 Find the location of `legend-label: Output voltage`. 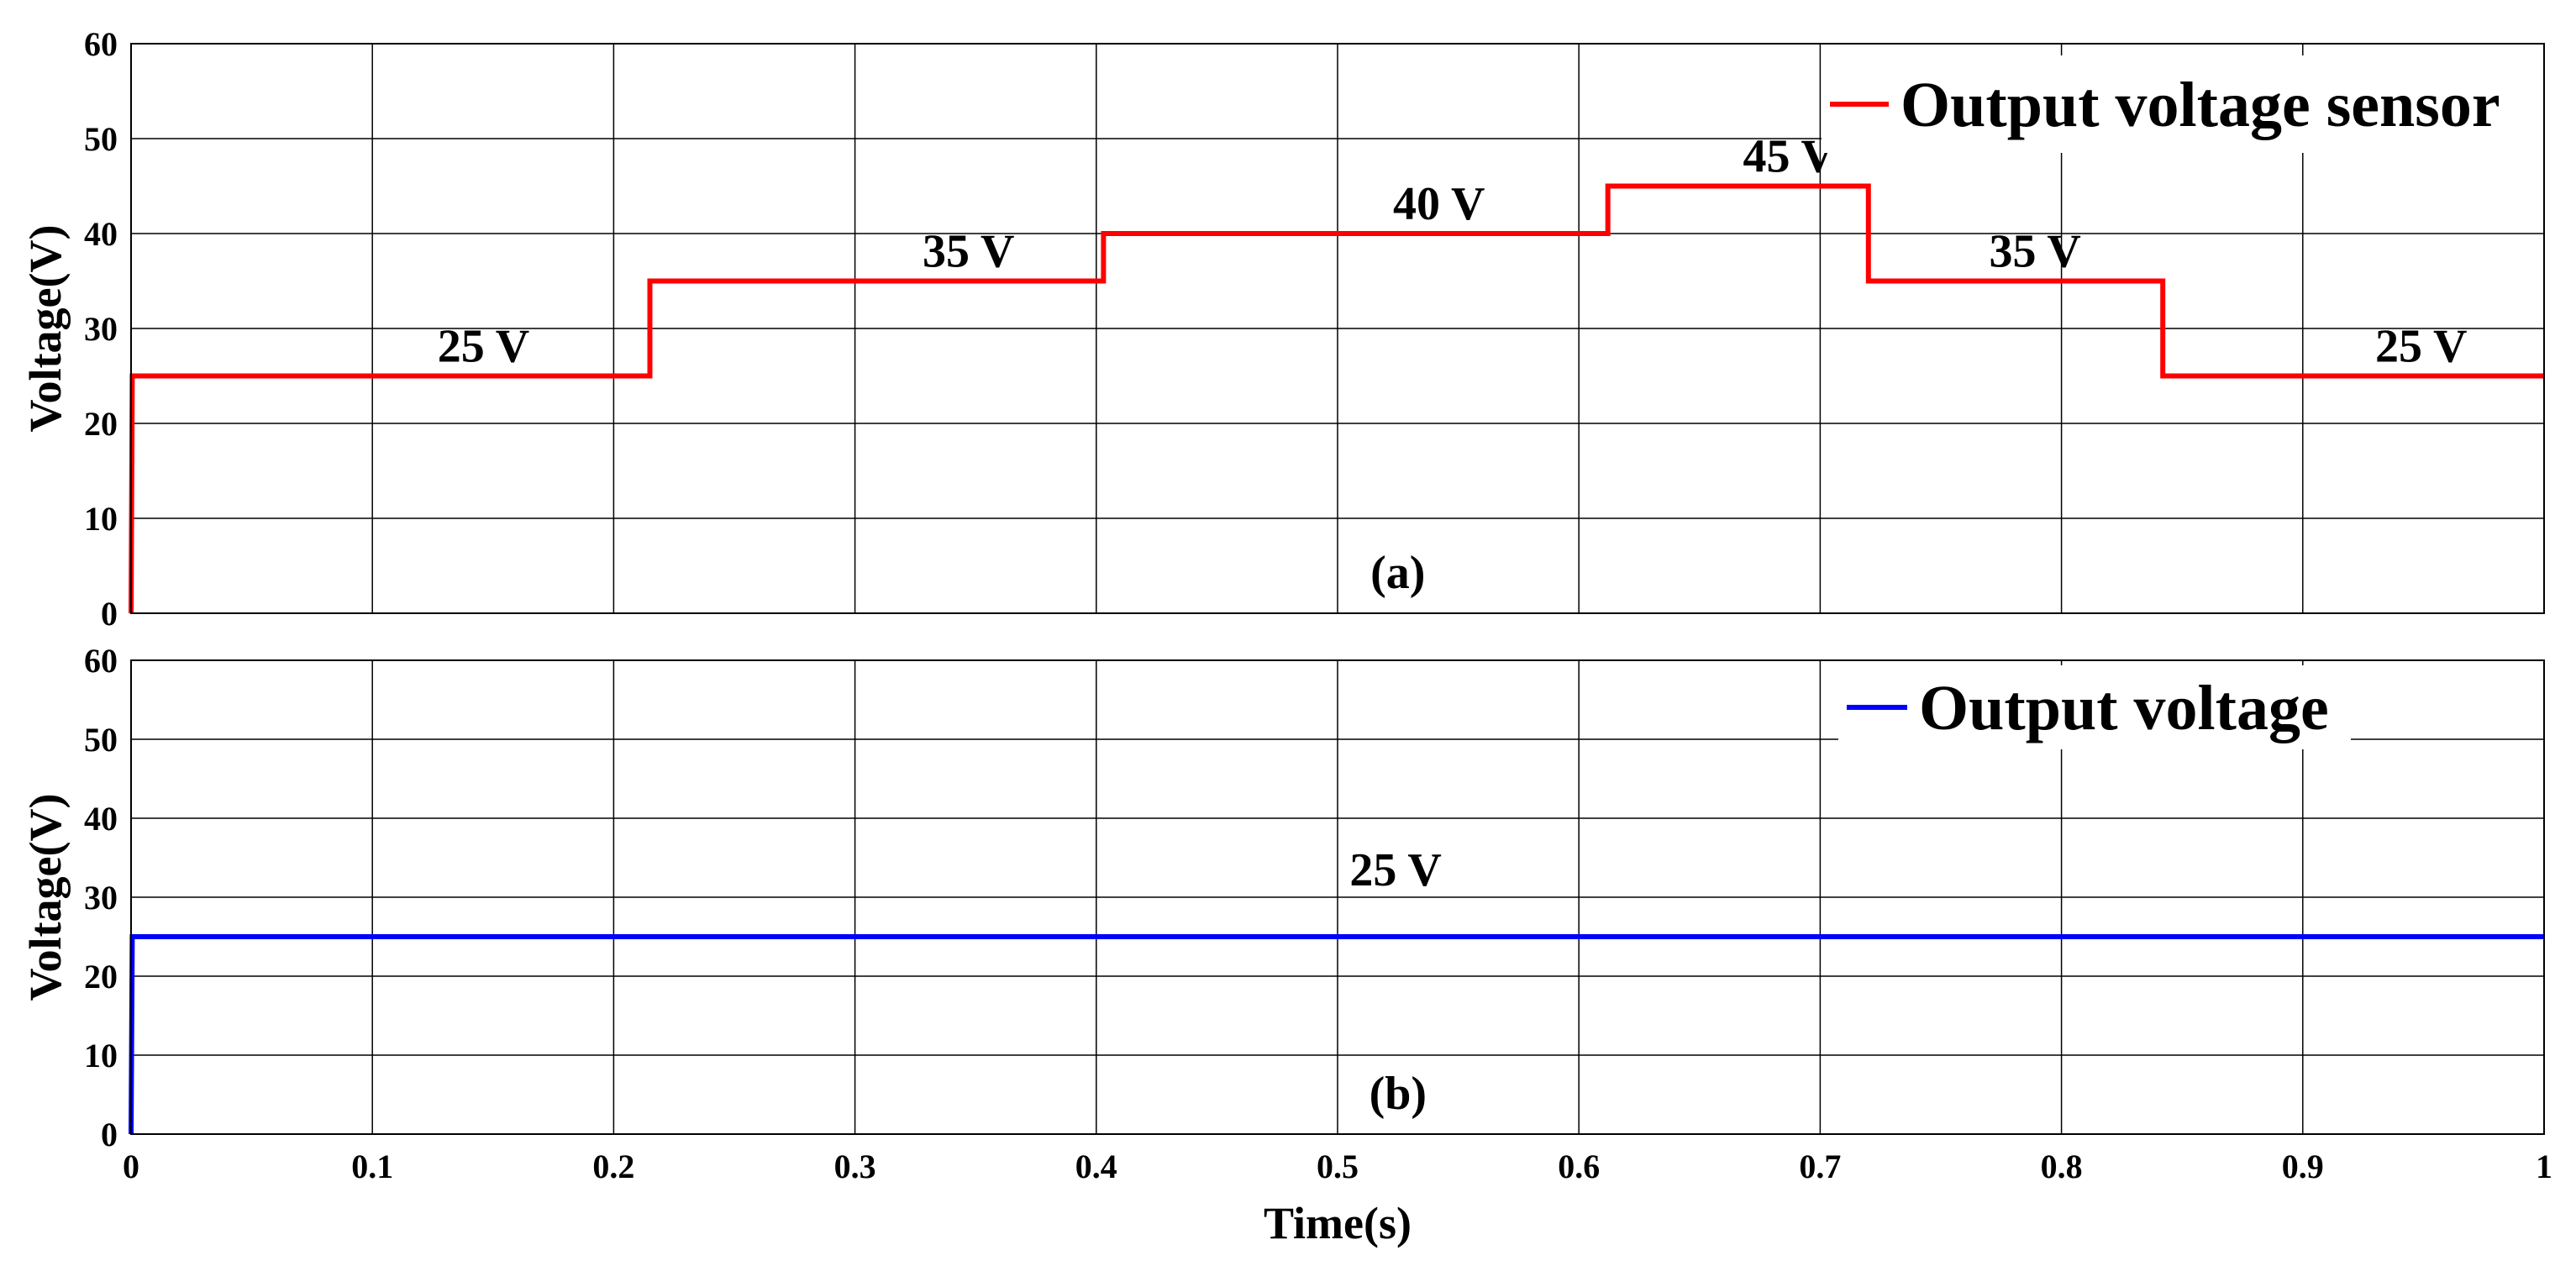

legend-label: Output voltage is located at coordinates (2124, 708).